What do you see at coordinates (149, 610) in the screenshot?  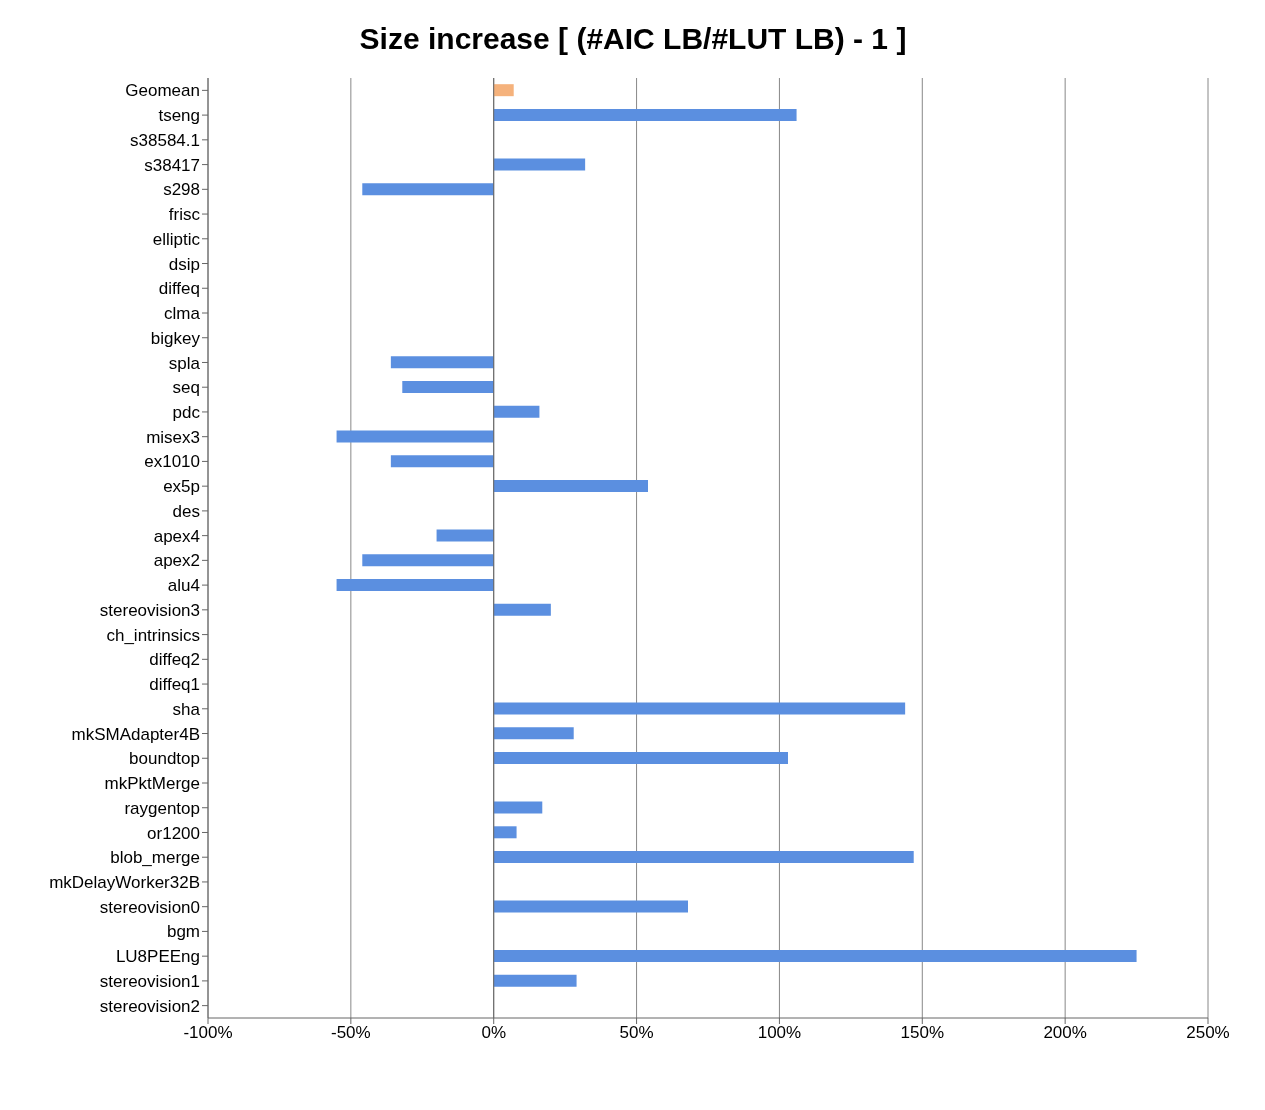 I see `y-tick-label: stereovision3` at bounding box center [149, 610].